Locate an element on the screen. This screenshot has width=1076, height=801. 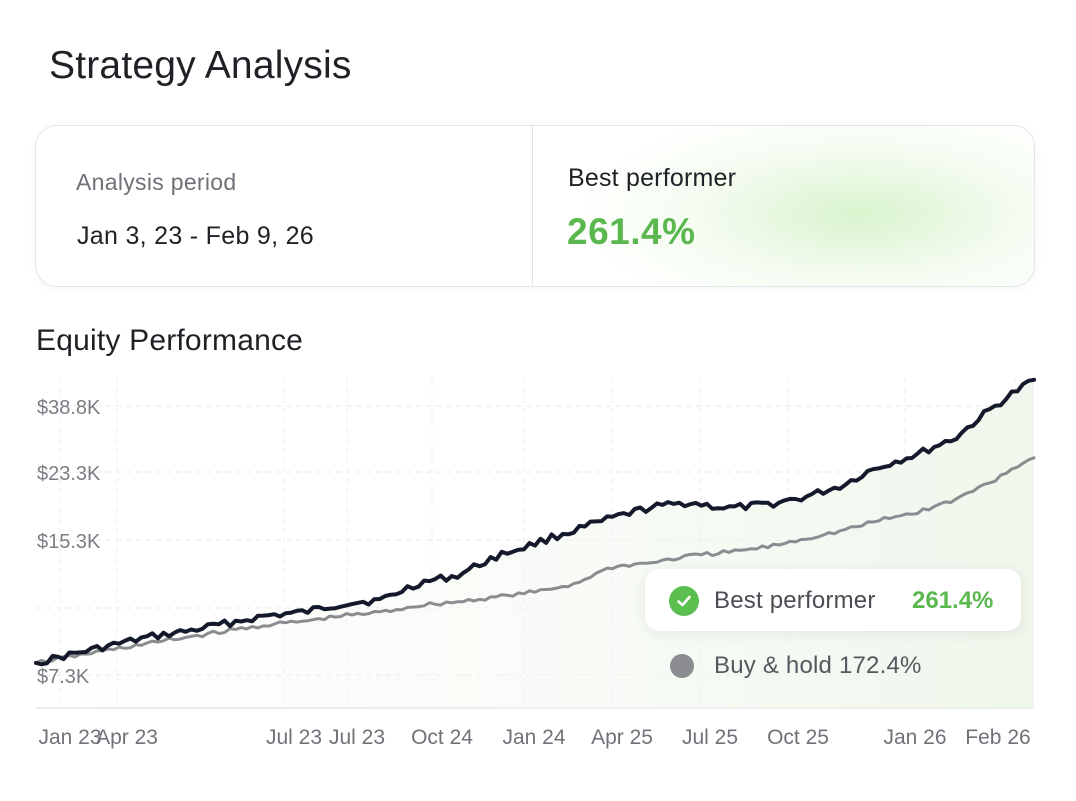
x-tick-label: Jan 23 is located at coordinates (69, 737).